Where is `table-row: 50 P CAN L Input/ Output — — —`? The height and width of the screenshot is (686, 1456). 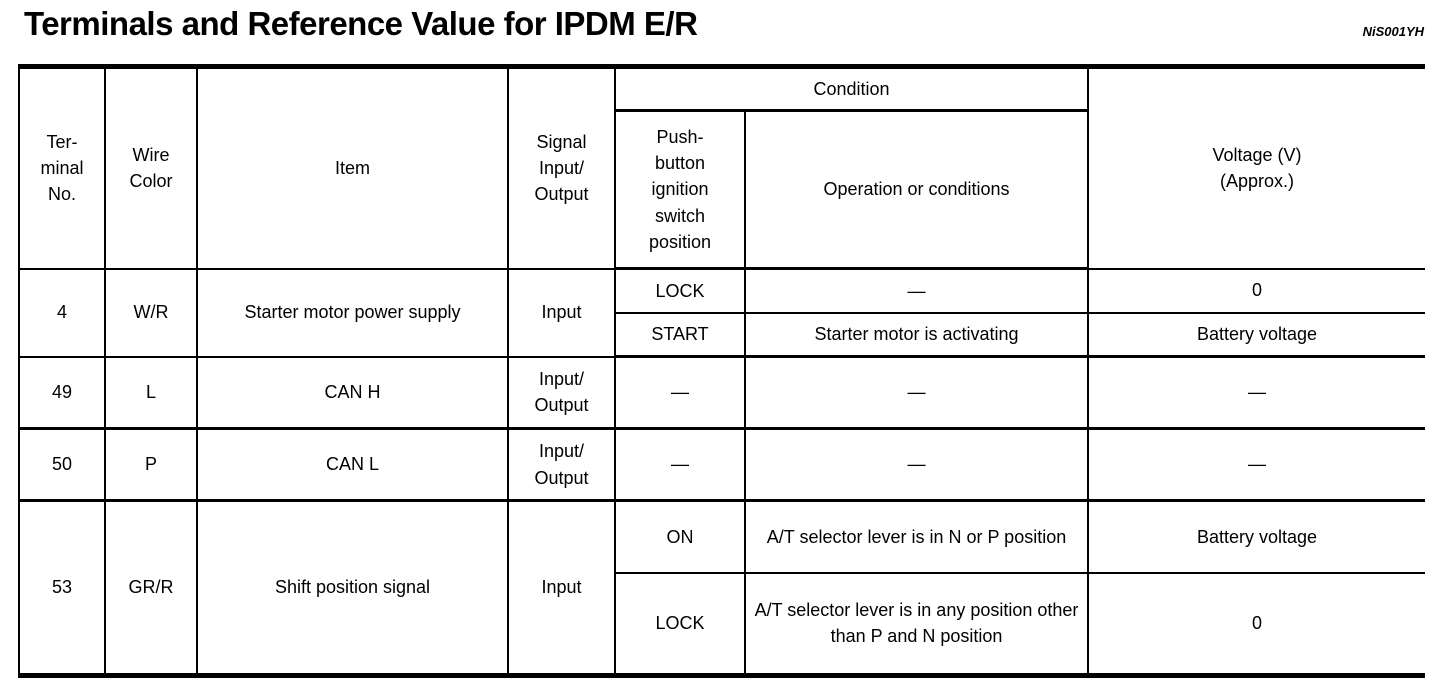 table-row: 50 P CAN L Input/ Output — — — is located at coordinates (721, 464).